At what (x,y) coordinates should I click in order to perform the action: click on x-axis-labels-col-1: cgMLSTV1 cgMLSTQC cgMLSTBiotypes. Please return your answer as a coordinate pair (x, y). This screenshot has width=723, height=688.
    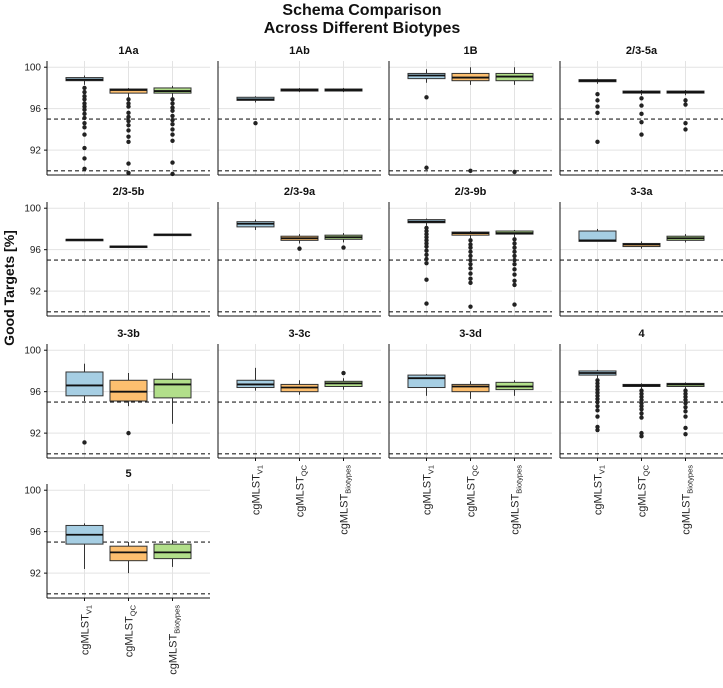
    Looking at the image, I should click on (130, 636).